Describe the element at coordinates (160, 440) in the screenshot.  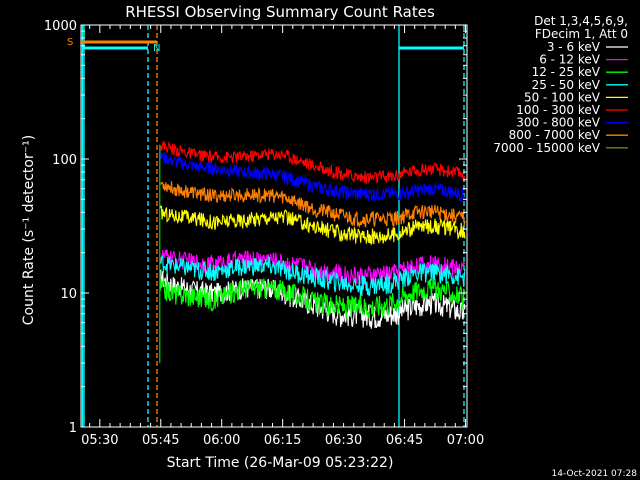
I see `x-tick-label: 05:45` at that location.